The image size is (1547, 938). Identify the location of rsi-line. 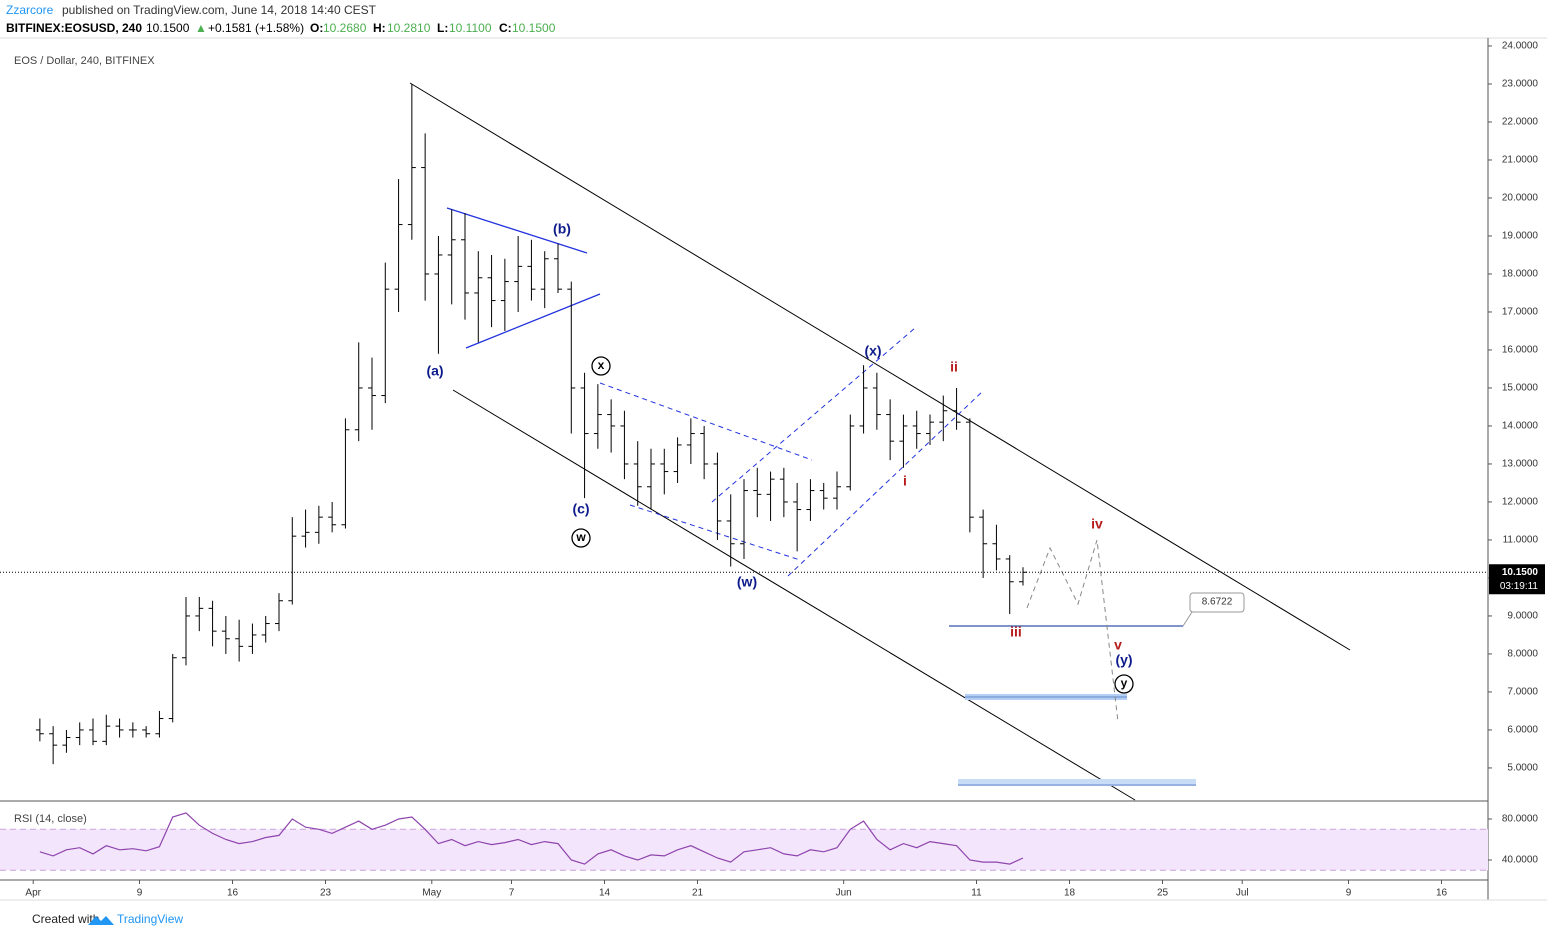
(531, 838).